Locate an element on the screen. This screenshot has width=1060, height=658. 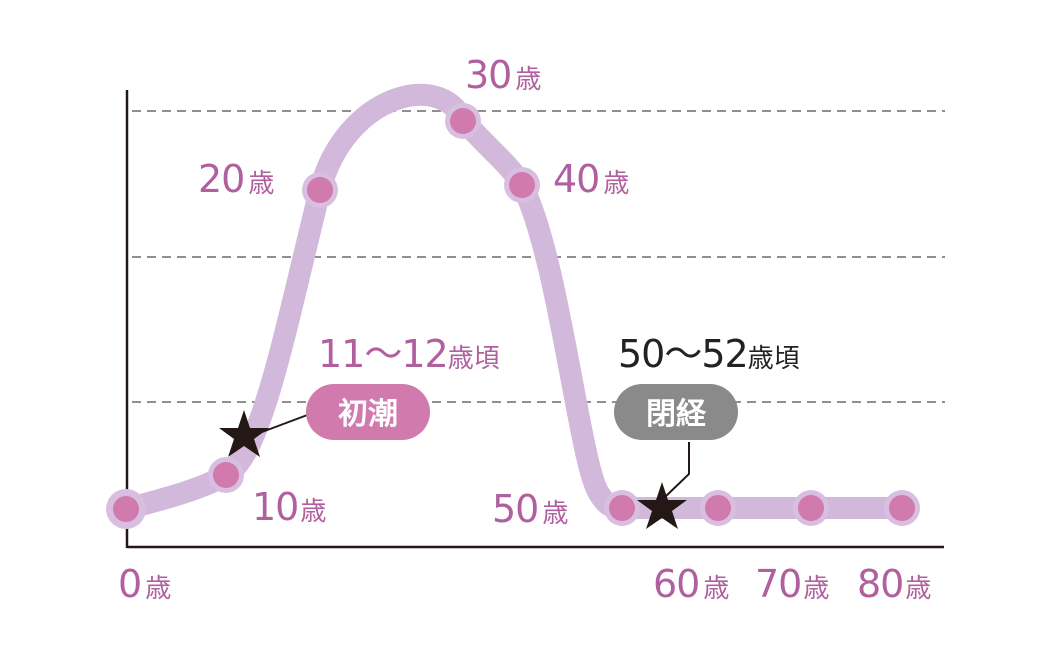
menarche-range-label: 11〜12歳頃 is located at coordinates (409, 354).